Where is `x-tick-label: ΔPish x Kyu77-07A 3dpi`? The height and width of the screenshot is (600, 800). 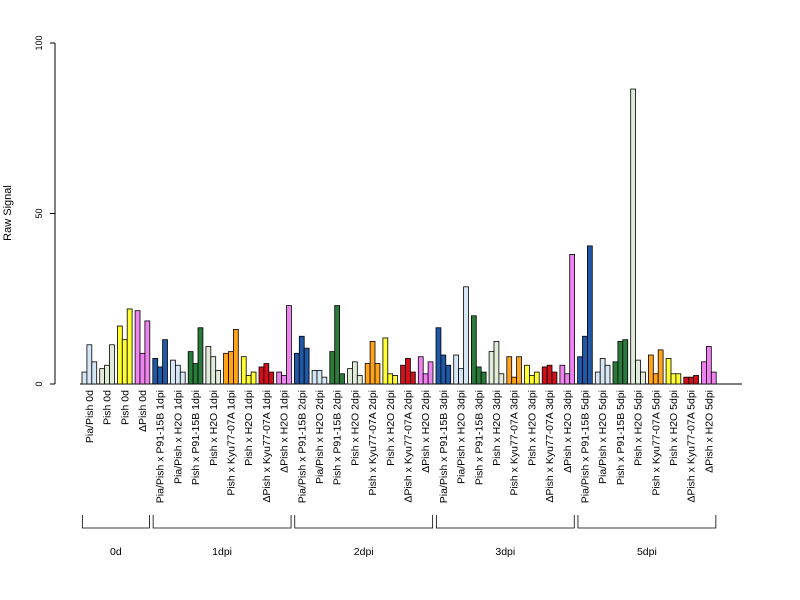
x-tick-label: ΔPish x Kyu77-07A 3dpi is located at coordinates (550, 446).